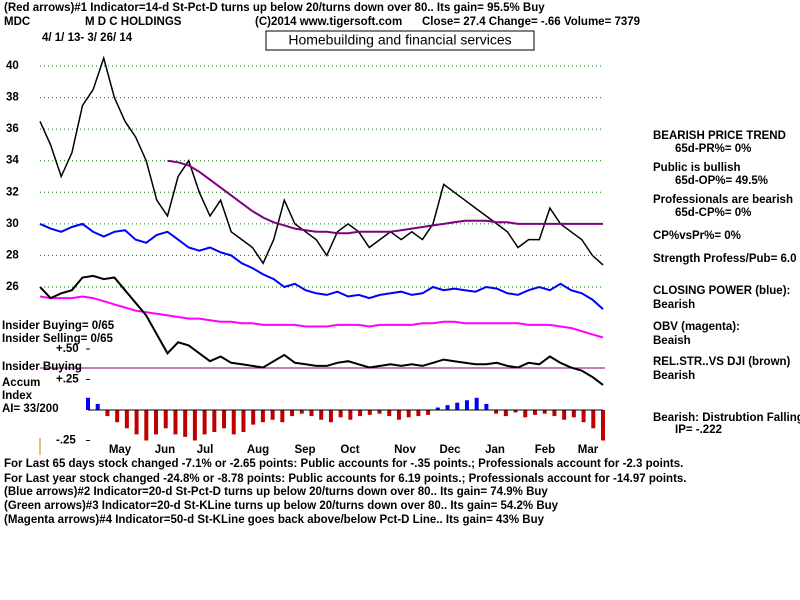 The height and width of the screenshot is (600, 800). I want to click on company: M D C HOLDINGS, so click(133, 22).